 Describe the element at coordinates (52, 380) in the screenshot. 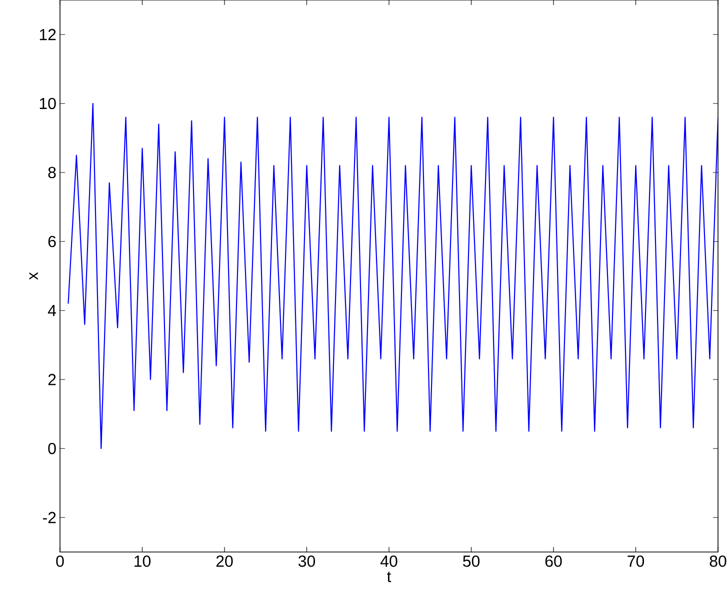

I see `y-tick-label: 2` at that location.